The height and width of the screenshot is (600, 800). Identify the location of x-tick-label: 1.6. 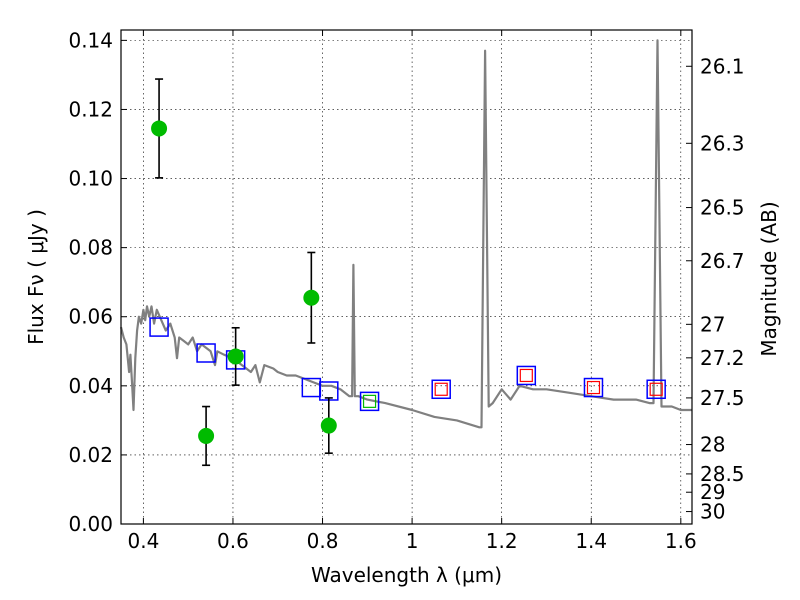
(681, 541).